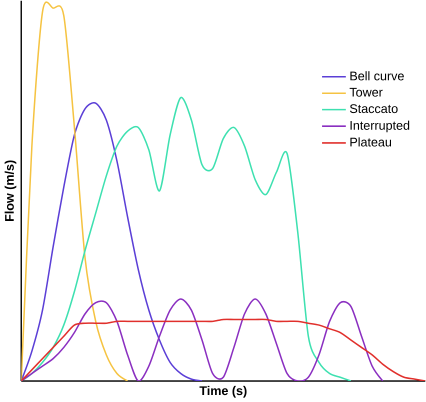 This screenshot has width=426, height=402. Describe the element at coordinates (374, 108) in the screenshot. I see `legend-label: Staccato` at that location.